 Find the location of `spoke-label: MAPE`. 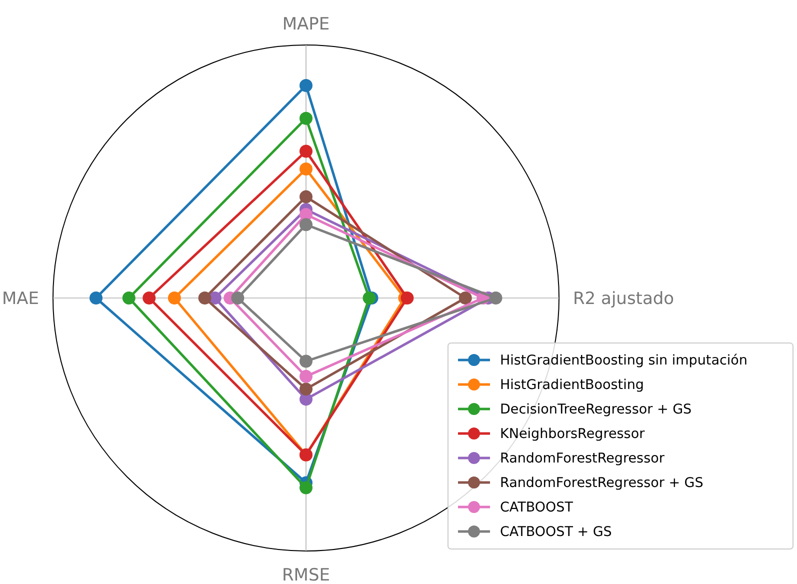

spoke-label: MAPE is located at coordinates (306, 24).